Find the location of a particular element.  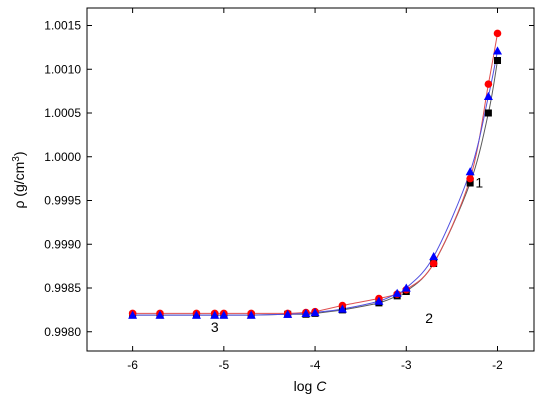

x-tick-label: -5 is located at coordinates (224, 365).